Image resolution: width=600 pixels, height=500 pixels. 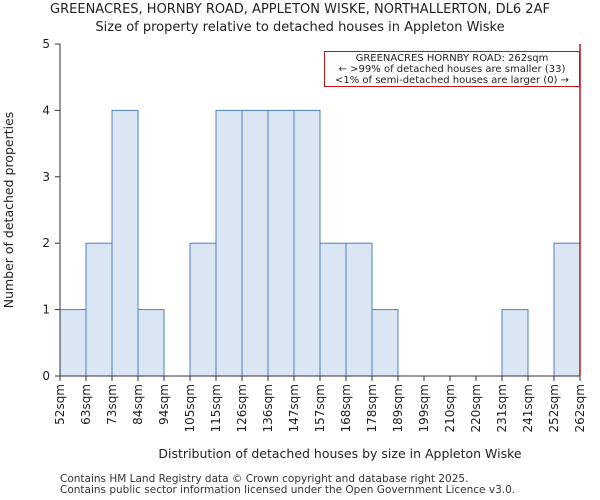 What do you see at coordinates (372, 408) in the screenshot?
I see `x-tick-label-178sqm: 178sqm` at bounding box center [372, 408].